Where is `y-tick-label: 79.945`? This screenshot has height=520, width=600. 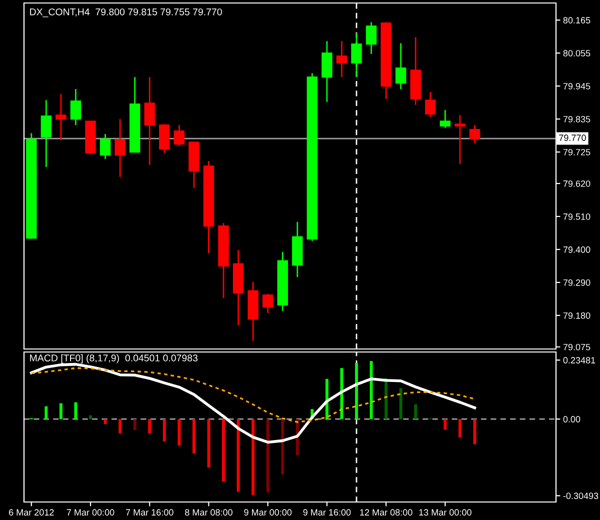
y-tick-label: 79.945 is located at coordinates (576, 86).